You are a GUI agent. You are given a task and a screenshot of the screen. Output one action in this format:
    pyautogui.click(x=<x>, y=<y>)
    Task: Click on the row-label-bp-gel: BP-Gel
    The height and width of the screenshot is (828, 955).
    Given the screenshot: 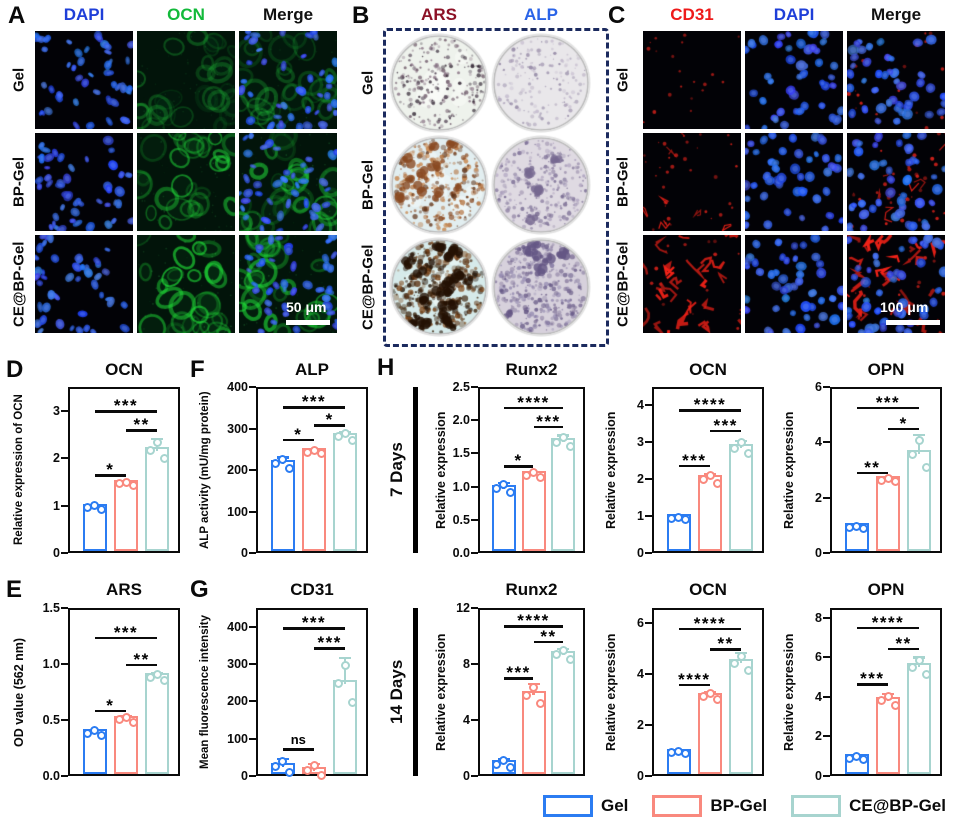 What is the action you would take?
    pyautogui.click(x=368, y=185)
    